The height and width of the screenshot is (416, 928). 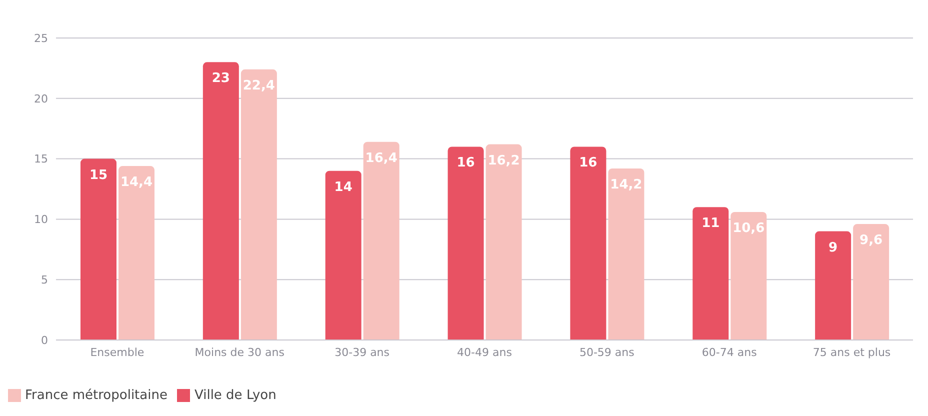 I want to click on data-label: 22,4, so click(x=258, y=86).